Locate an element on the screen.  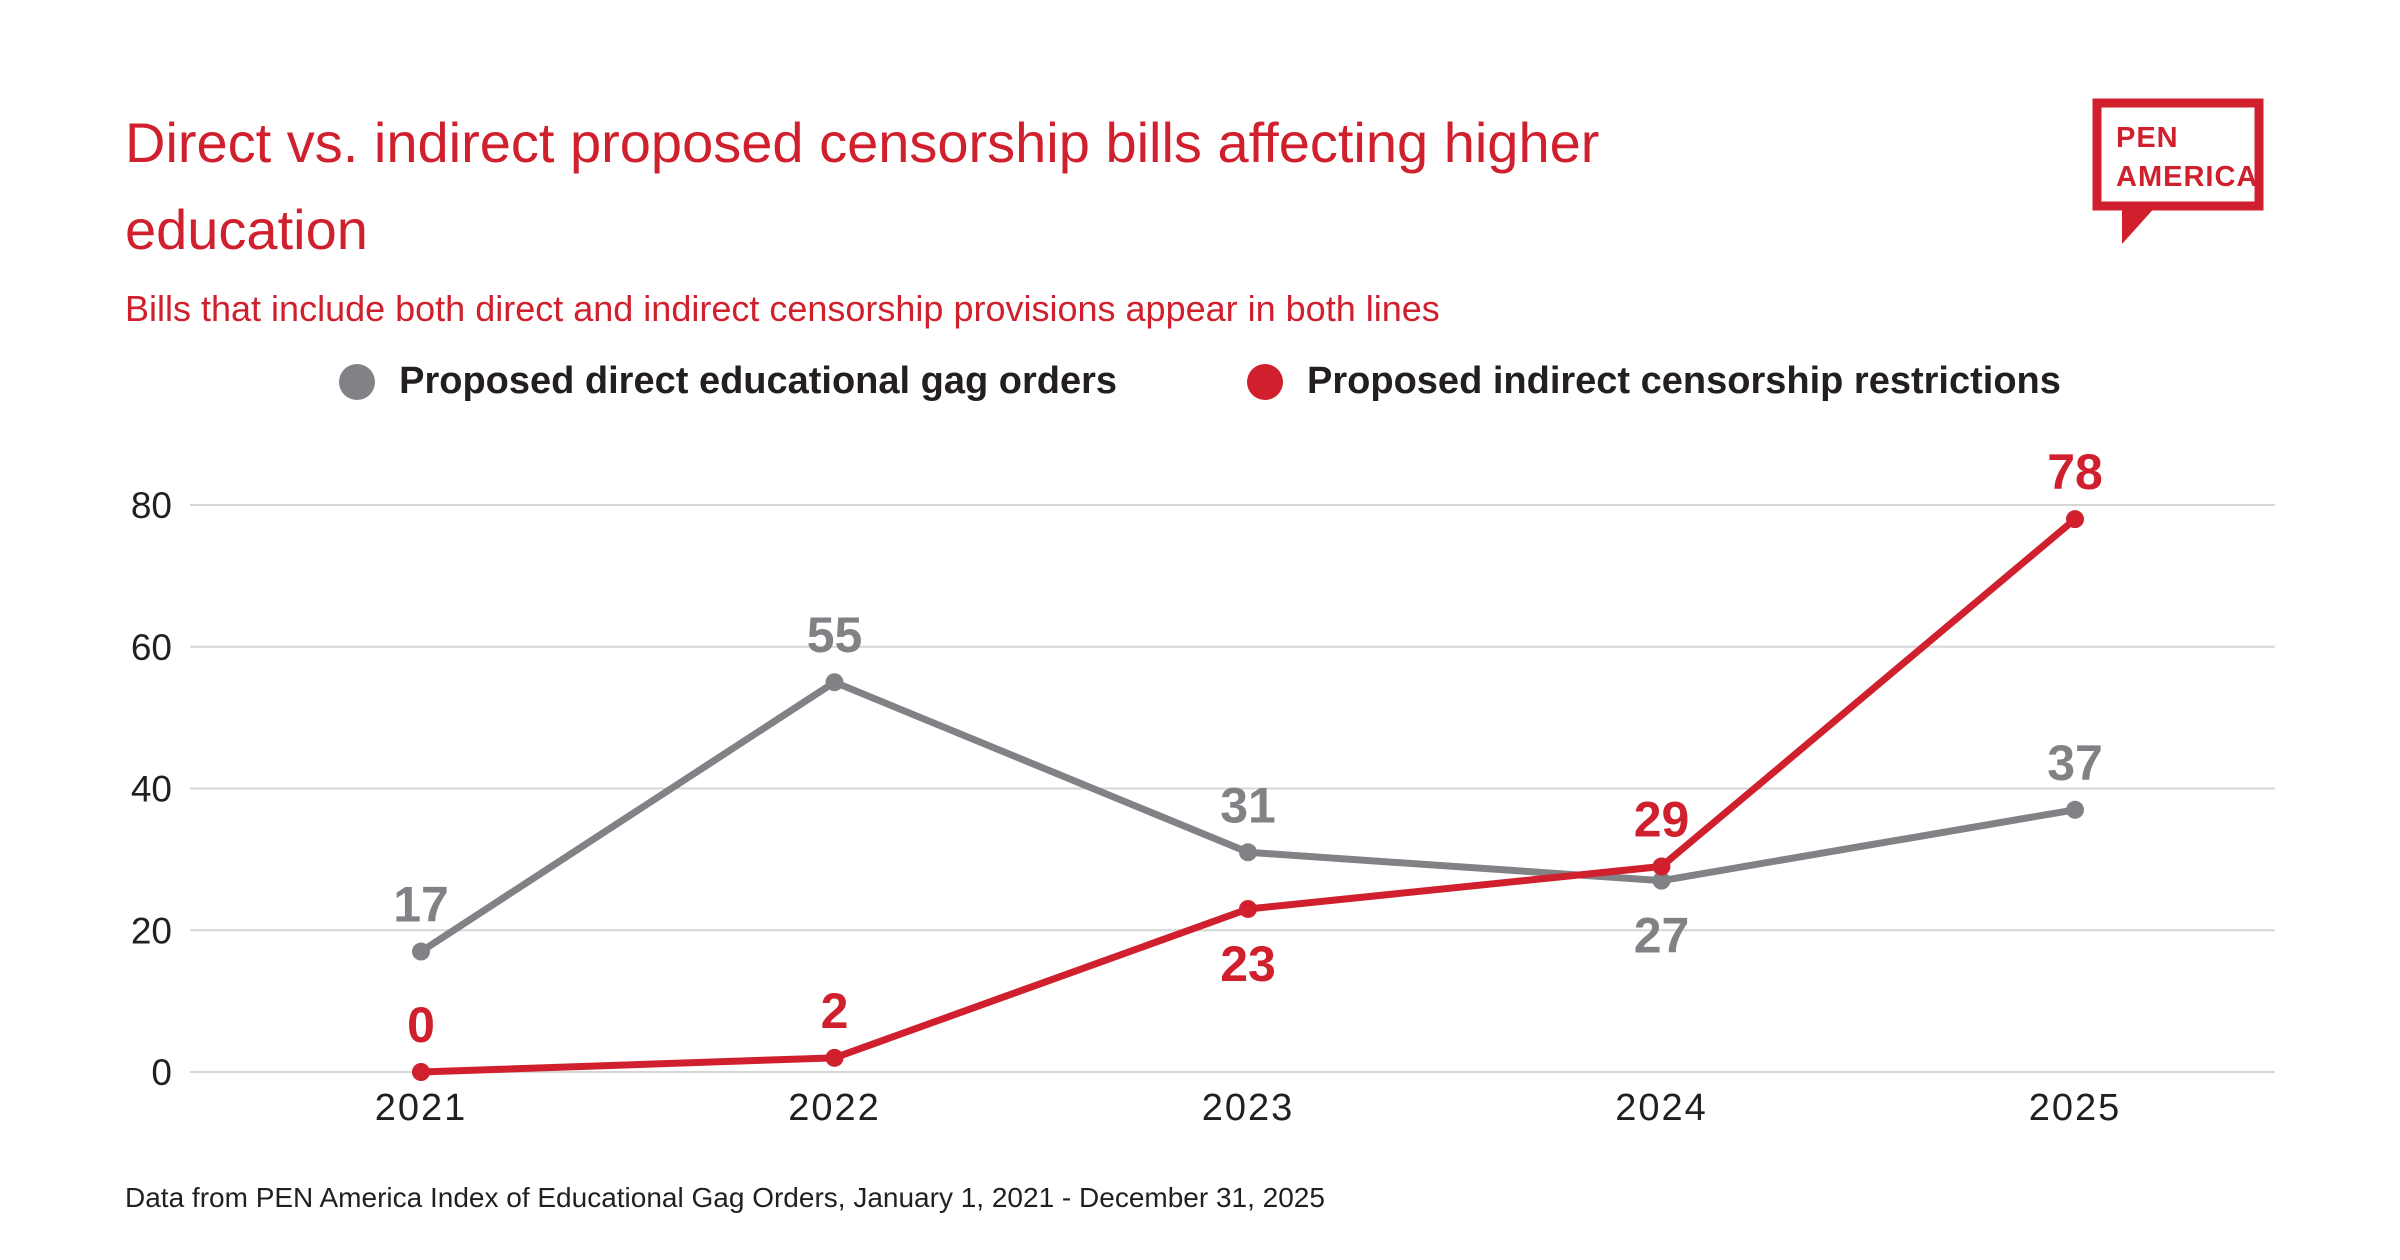
y-tick-60: 60 is located at coordinates (151, 647).